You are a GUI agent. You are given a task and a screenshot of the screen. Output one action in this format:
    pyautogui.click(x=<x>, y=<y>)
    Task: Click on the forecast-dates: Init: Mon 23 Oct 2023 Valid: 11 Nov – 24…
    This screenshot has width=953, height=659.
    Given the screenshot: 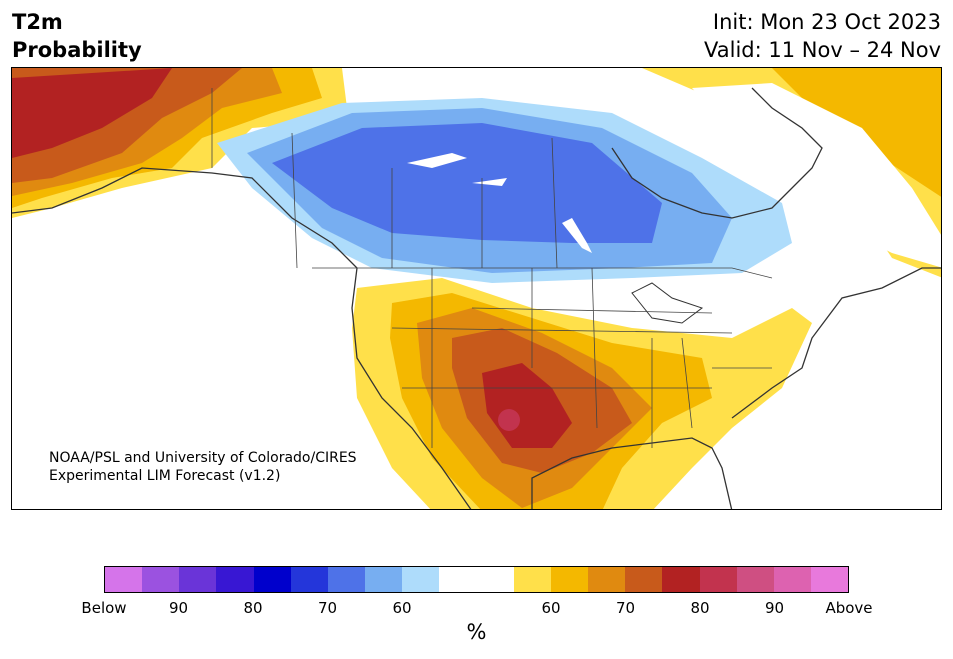 What is the action you would take?
    pyautogui.click(x=822, y=36)
    